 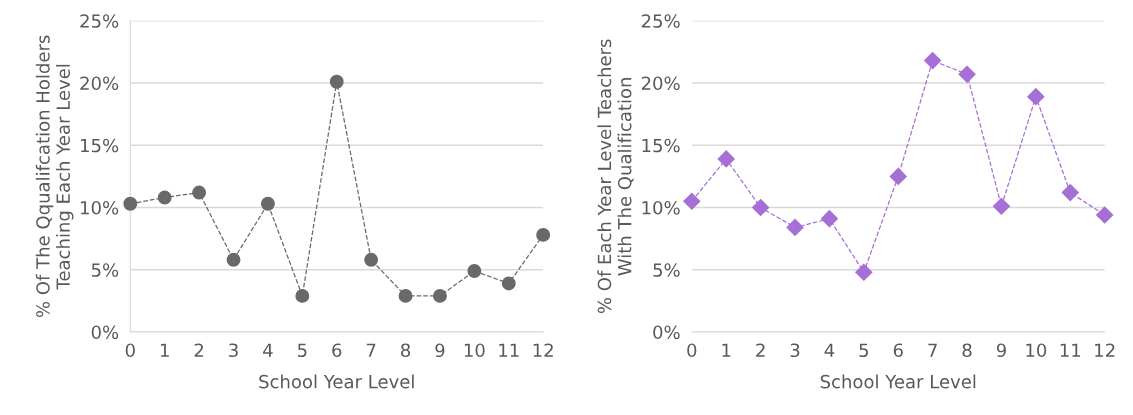 What do you see at coordinates (54, 176) in the screenshot?
I see `y-axis-title: % Of The Qqualifcation Holders Teaching Each Year Level` at bounding box center [54, 176].